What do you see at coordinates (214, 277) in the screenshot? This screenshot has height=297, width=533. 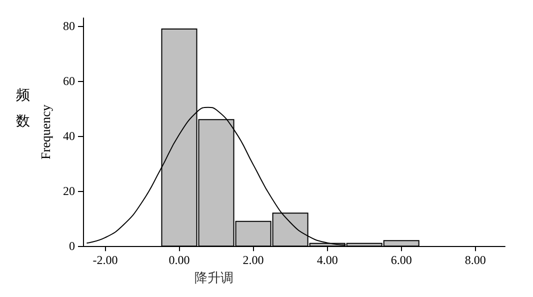 I see `x-axis-title: 降升调` at bounding box center [214, 277].